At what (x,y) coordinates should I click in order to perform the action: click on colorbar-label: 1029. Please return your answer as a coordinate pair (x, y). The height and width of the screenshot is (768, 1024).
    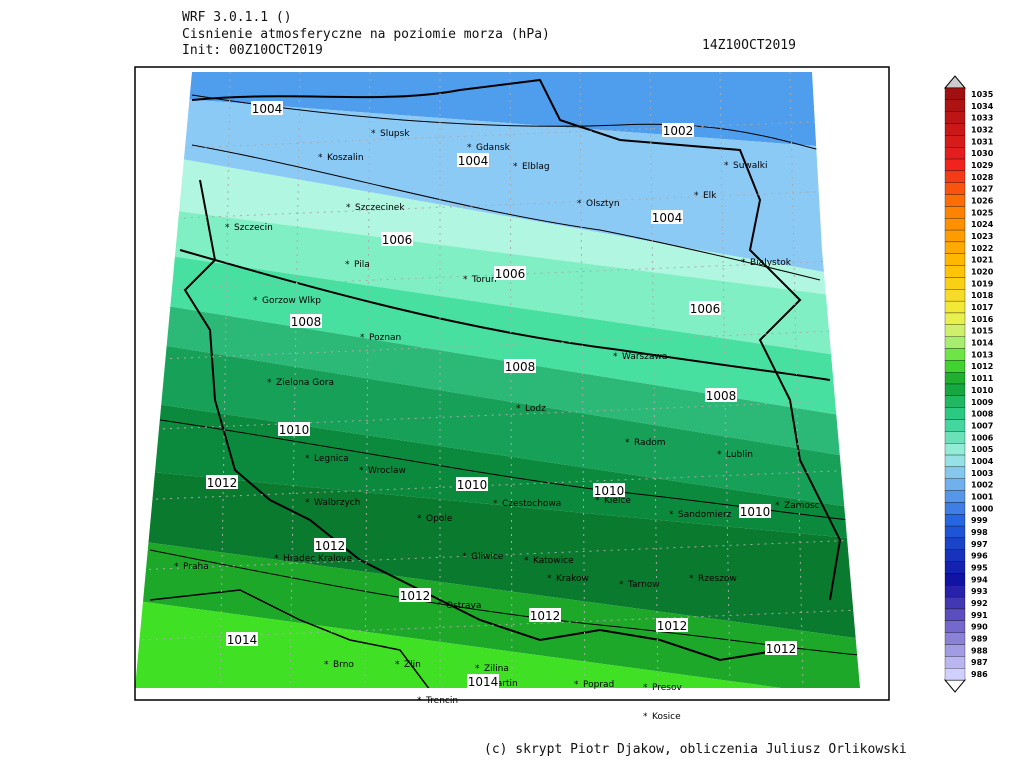
    Looking at the image, I should click on (982, 165).